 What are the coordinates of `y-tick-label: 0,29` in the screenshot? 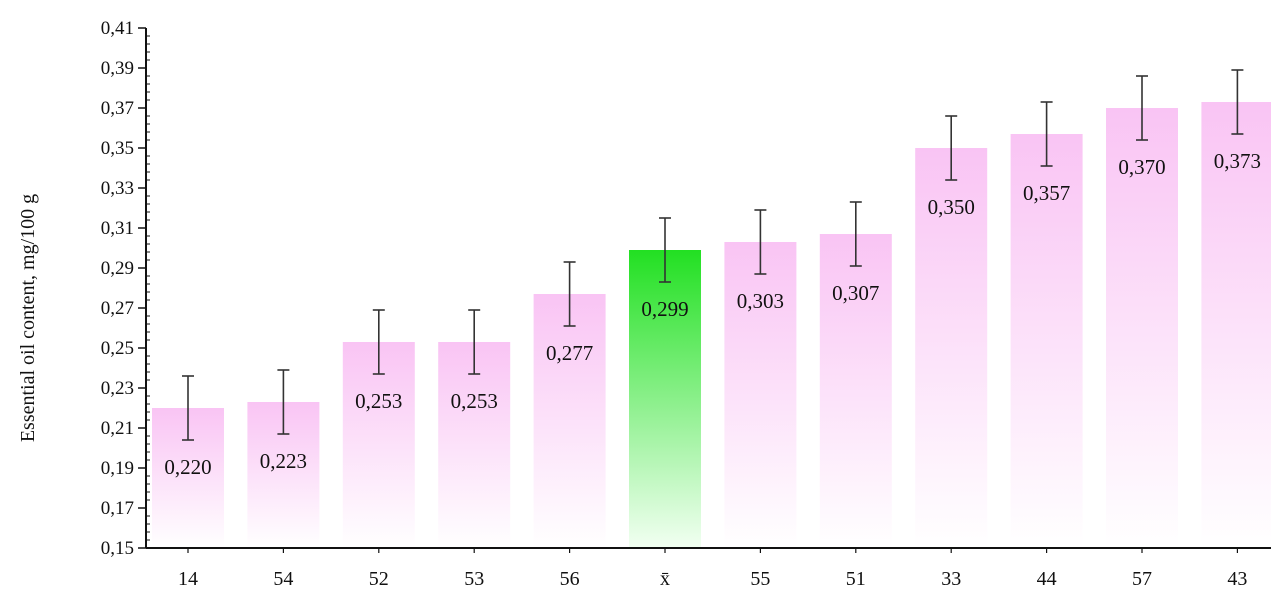 It's located at (117, 268).